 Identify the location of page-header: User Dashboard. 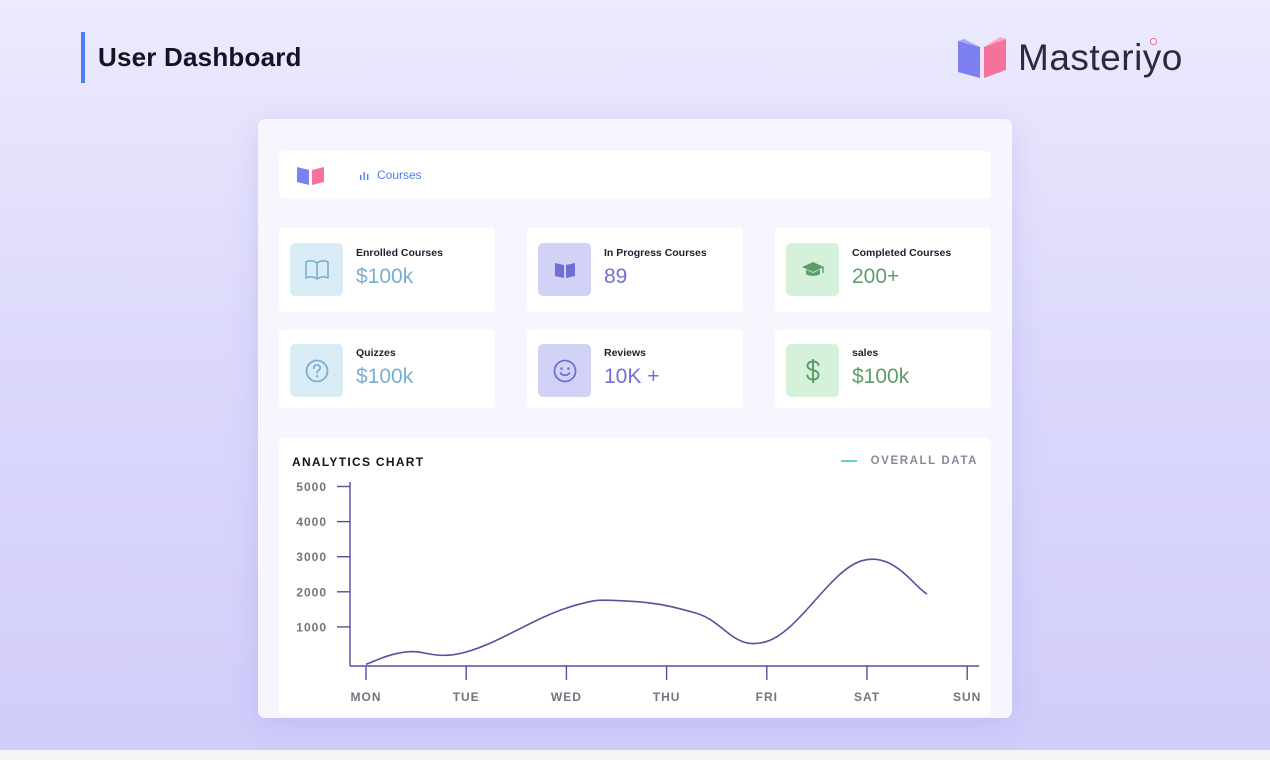
(191, 57).